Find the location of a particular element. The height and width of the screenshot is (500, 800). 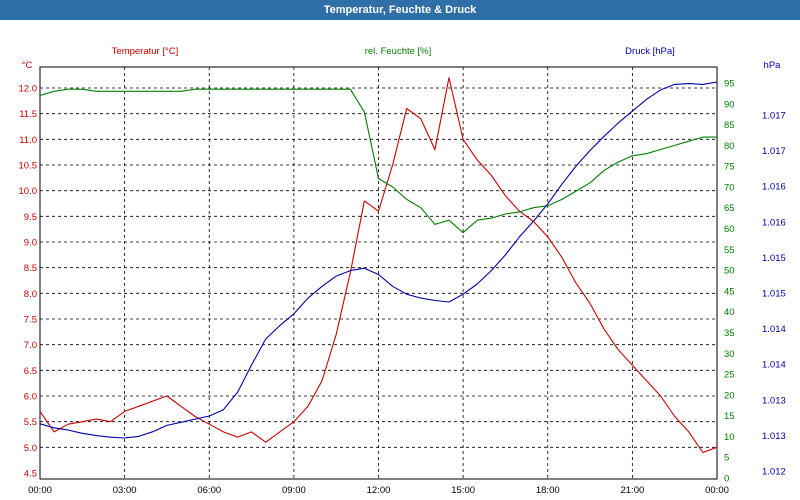

temp-tick-label: 5.0 is located at coordinates (30, 448).